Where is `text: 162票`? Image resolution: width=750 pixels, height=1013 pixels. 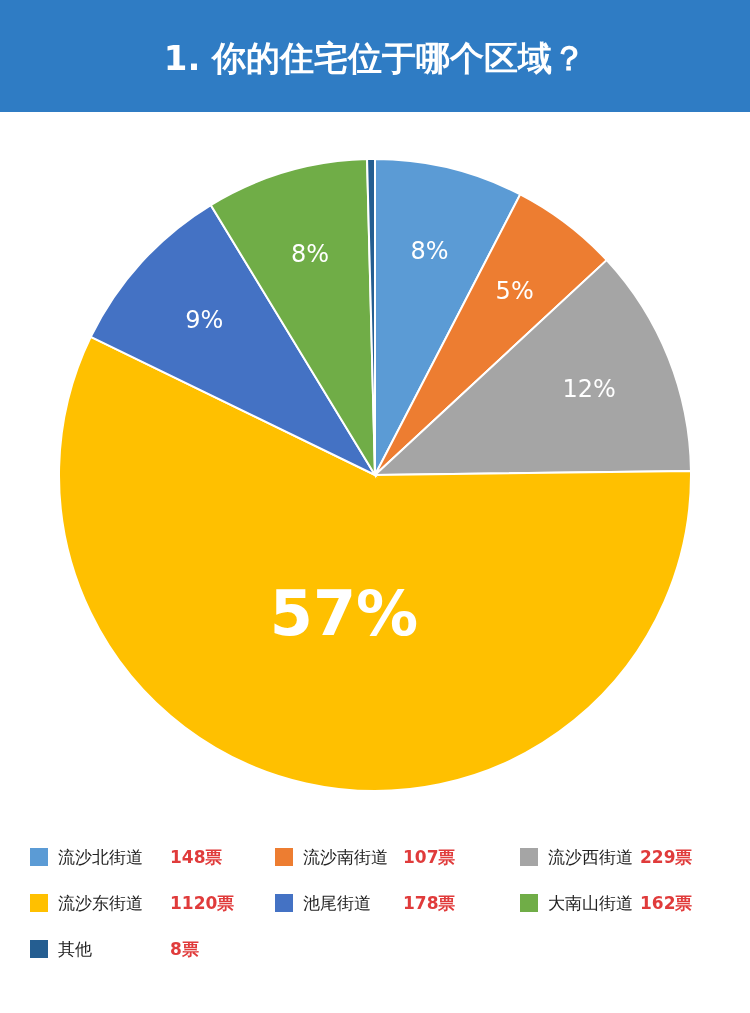 text: 162票 is located at coordinates (666, 903).